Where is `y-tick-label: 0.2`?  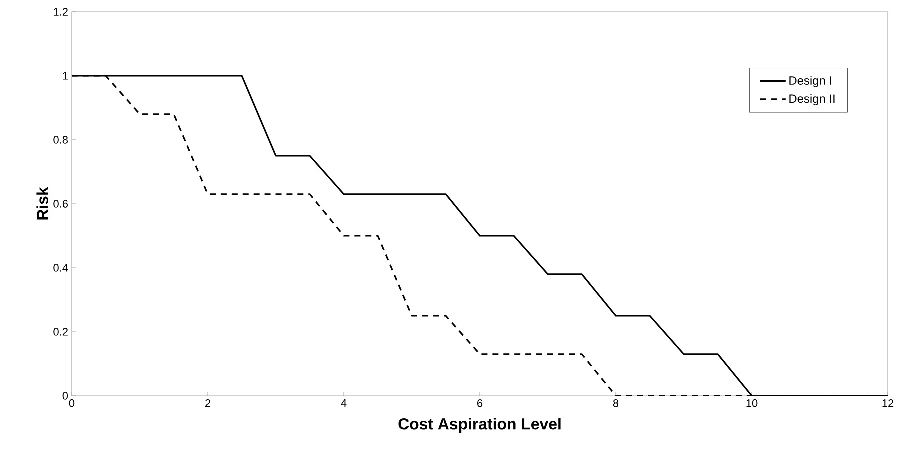 y-tick-label: 0.2 is located at coordinates (61, 332).